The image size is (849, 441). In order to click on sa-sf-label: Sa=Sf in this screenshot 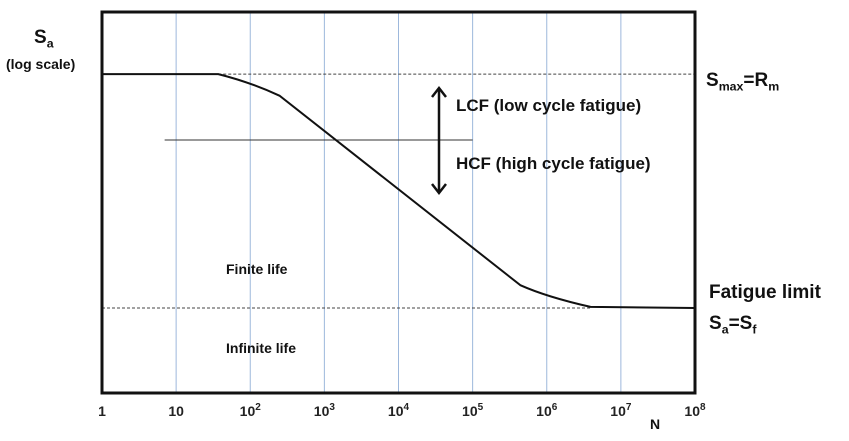, I will do `click(733, 325)`.